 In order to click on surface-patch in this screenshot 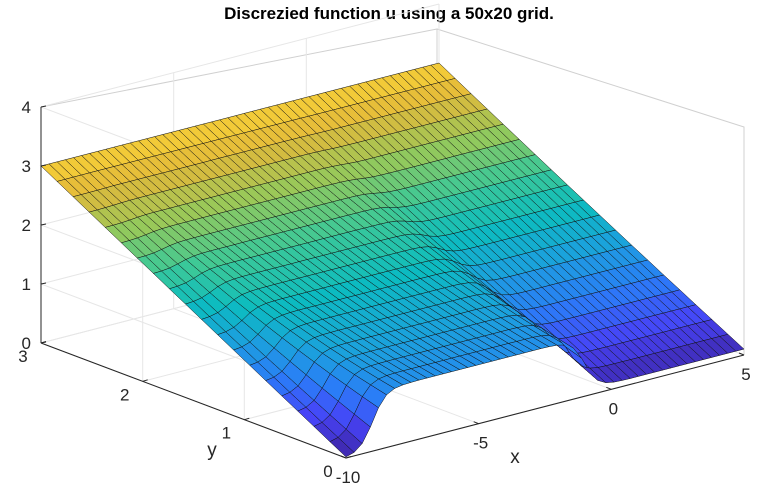, I will do `click(732, 343)`.